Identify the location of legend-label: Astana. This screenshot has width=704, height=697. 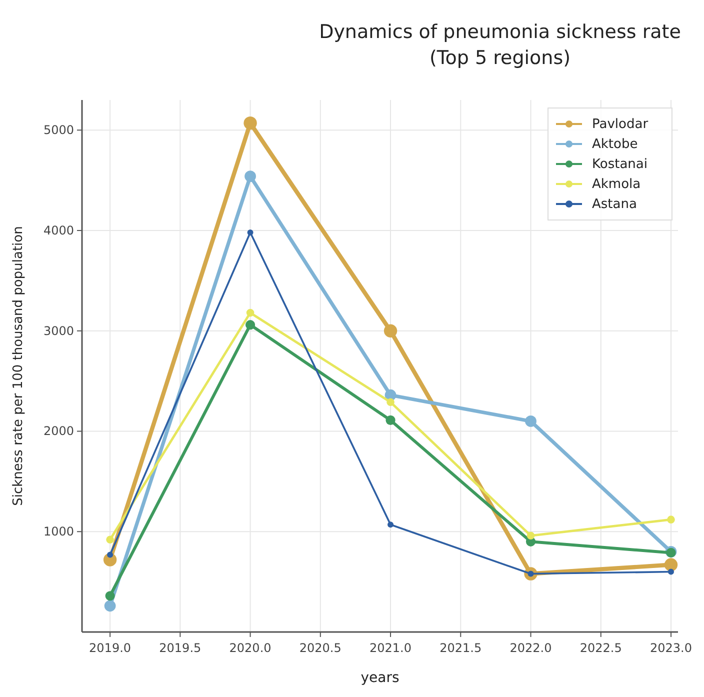
(614, 204).